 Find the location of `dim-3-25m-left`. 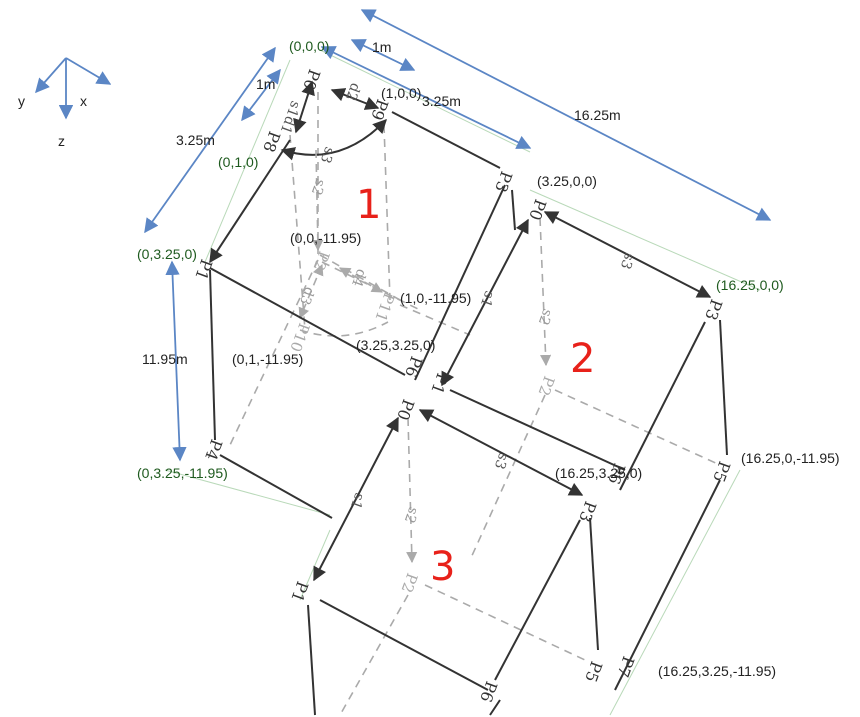

dim-3-25m-left is located at coordinates (210, 140).